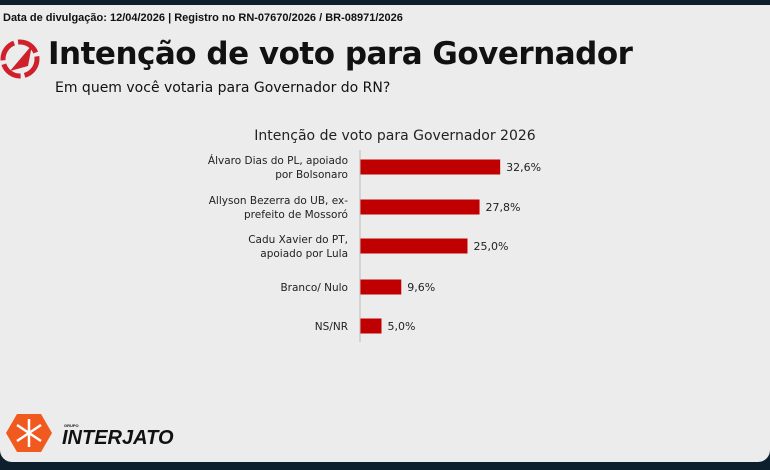  I want to click on chart-title: Intenção de voto para Governador 2026, so click(395, 136).